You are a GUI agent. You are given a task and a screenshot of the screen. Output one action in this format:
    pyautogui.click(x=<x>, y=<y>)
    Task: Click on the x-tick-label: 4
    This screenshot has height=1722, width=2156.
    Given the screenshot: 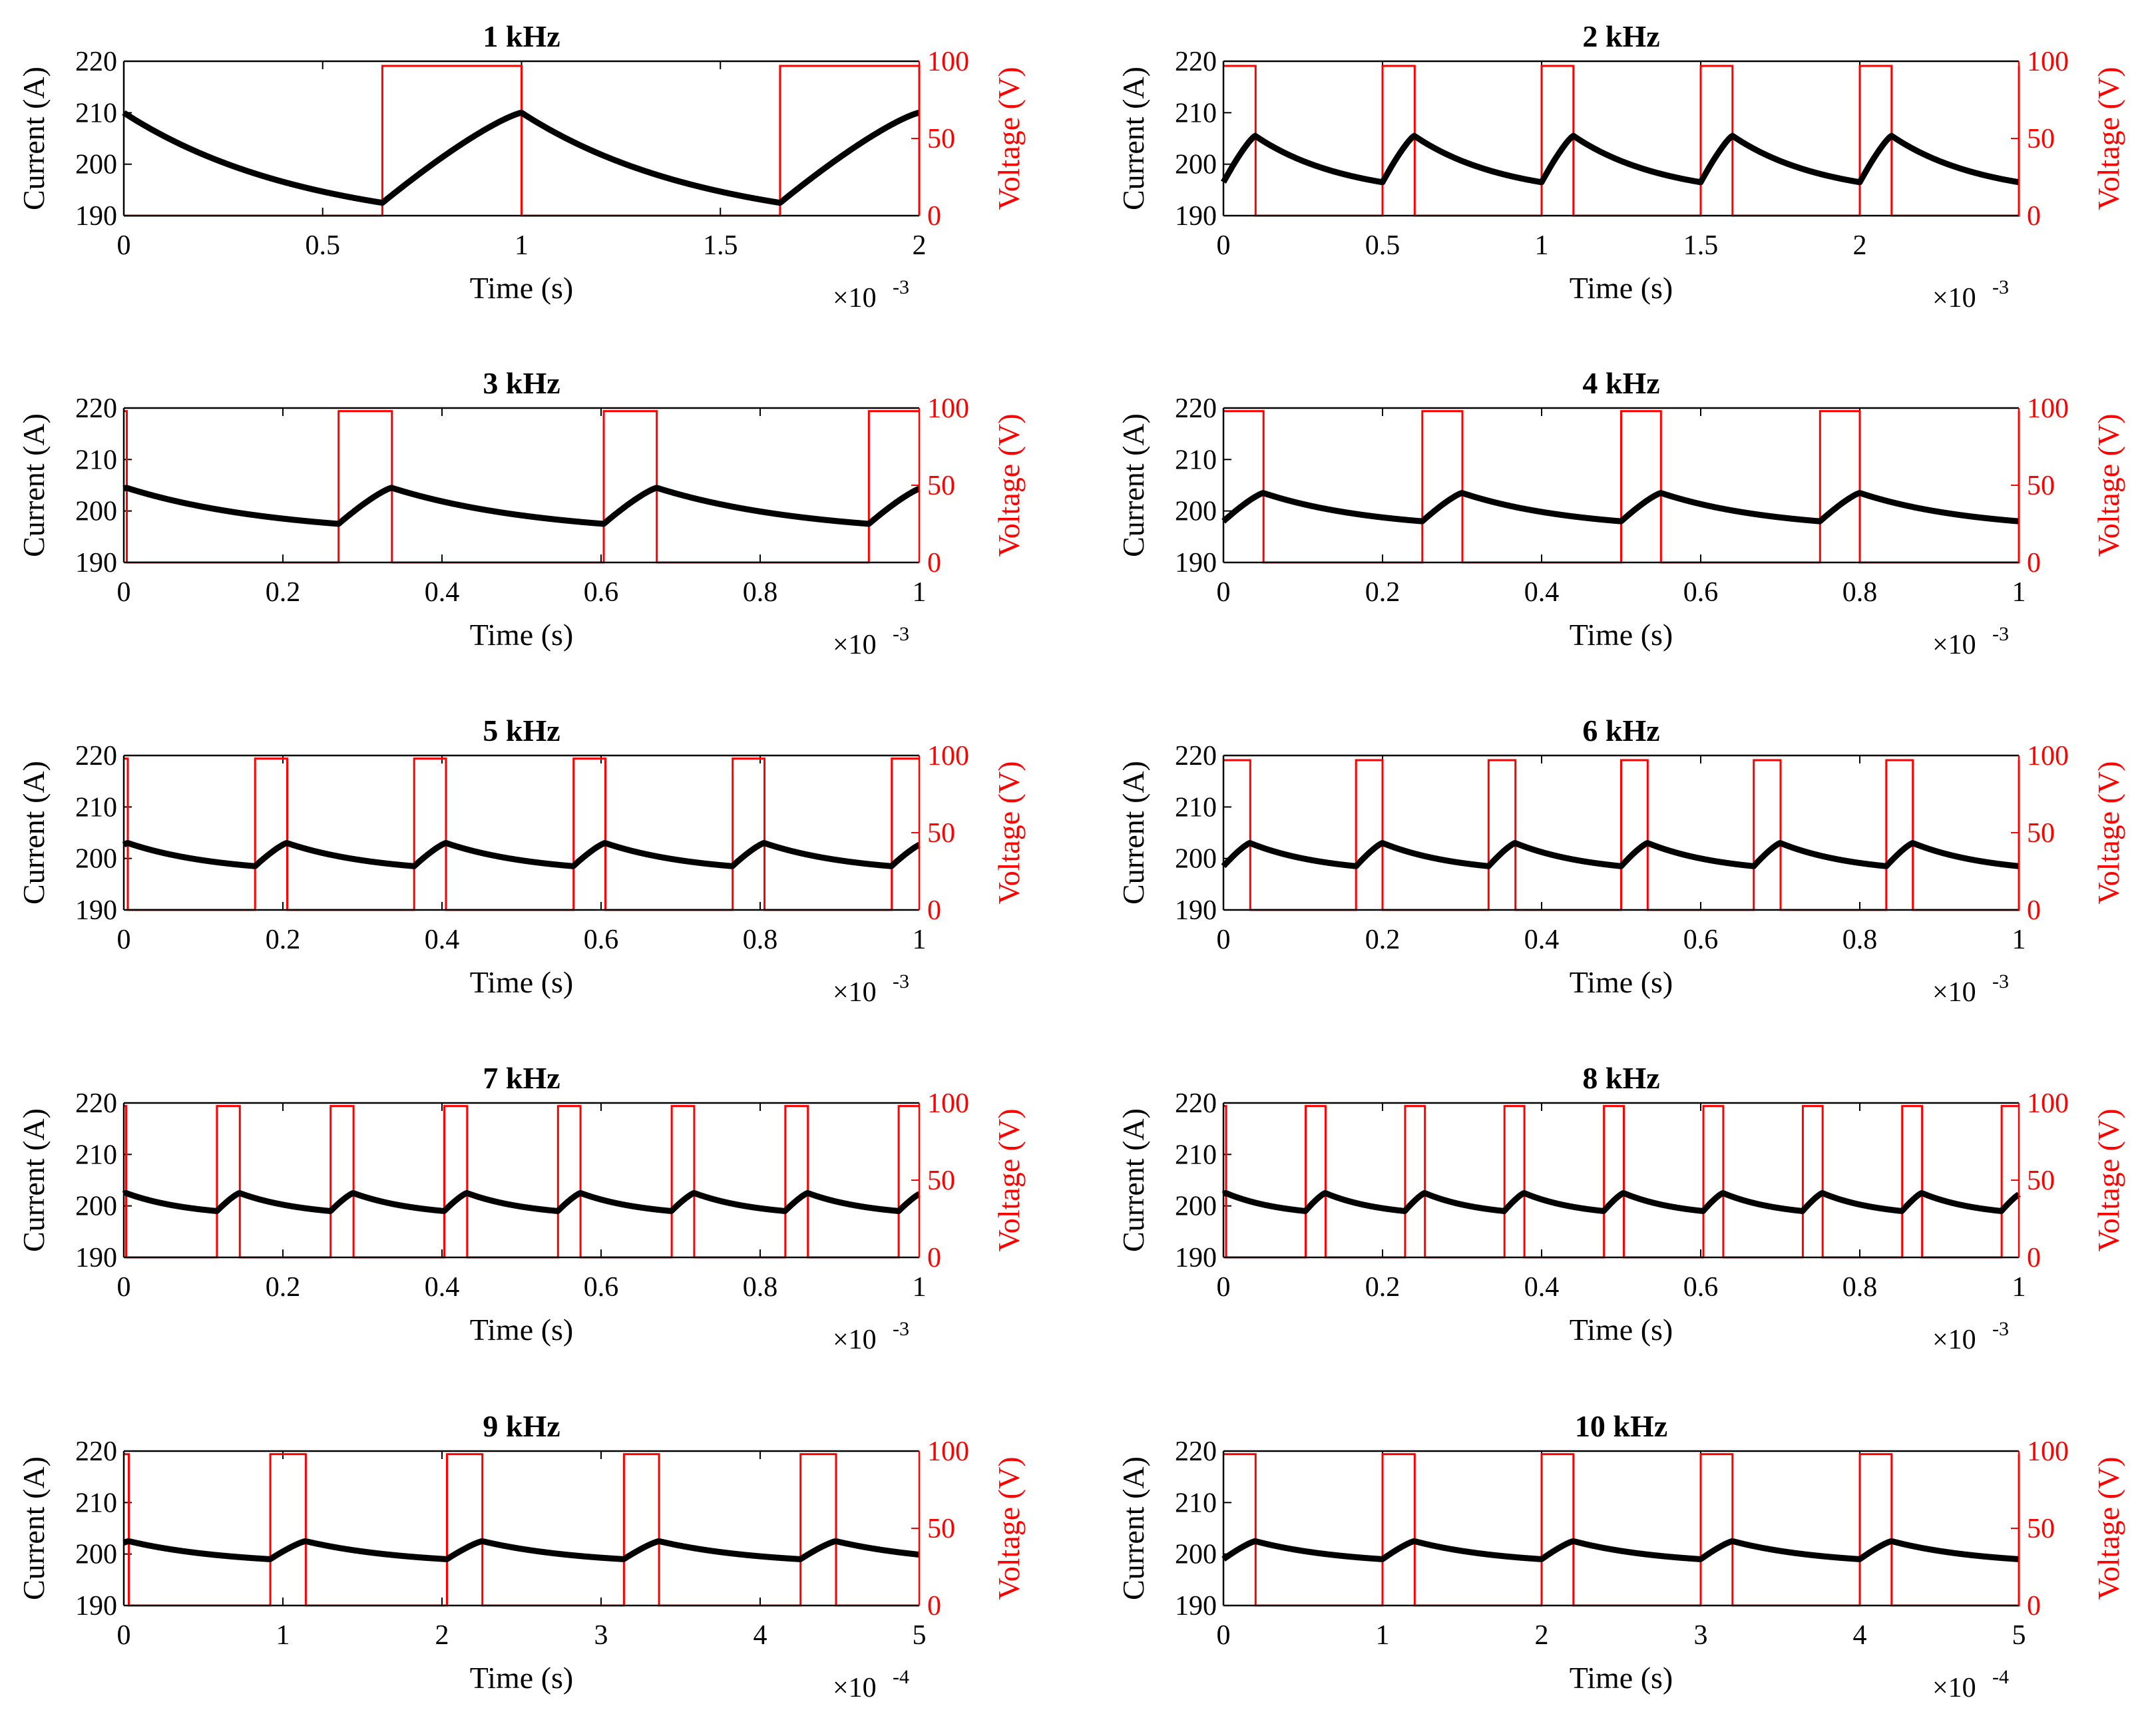 What is the action you would take?
    pyautogui.click(x=760, y=1636)
    